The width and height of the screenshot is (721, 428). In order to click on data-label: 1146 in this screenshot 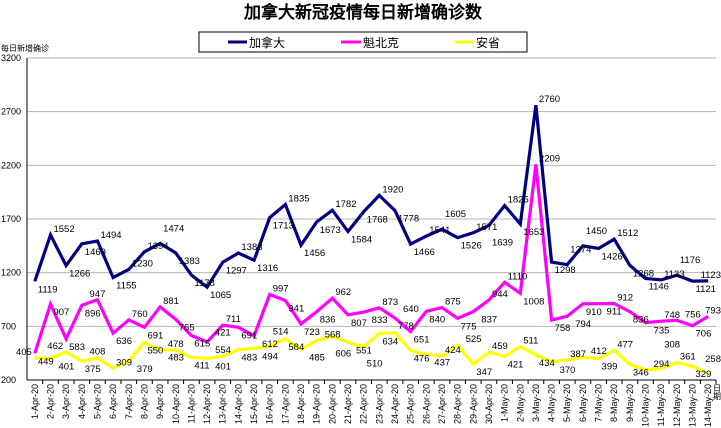, I will do `click(659, 286)`.